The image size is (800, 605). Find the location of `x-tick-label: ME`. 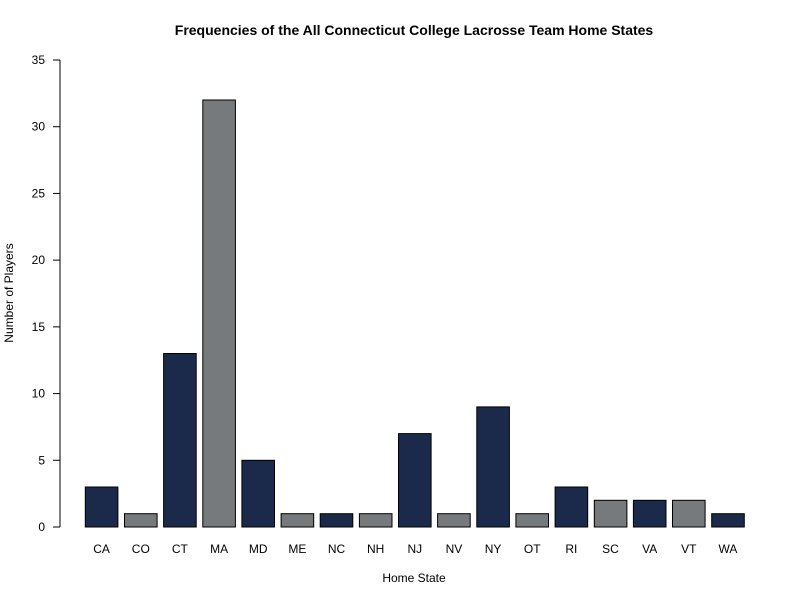

x-tick-label: ME is located at coordinates (297, 549).